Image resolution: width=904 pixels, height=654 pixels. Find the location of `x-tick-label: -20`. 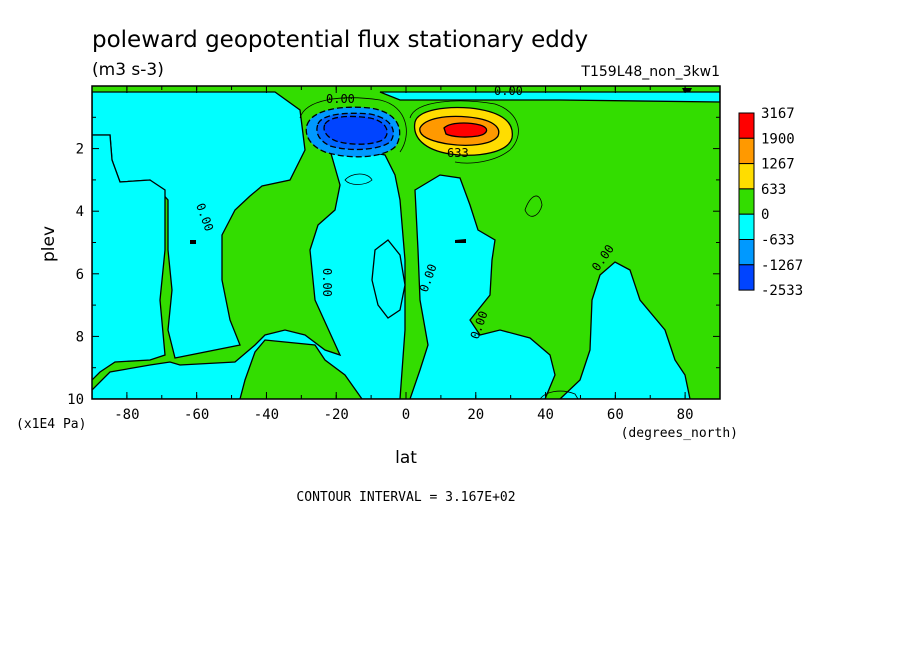

x-tick-label: -20 is located at coordinates (336, 415).